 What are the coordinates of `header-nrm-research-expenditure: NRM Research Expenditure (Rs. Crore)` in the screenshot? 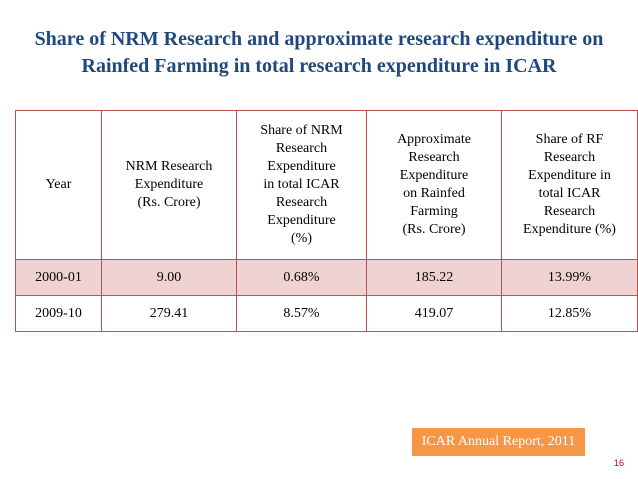 It's located at (169, 185).